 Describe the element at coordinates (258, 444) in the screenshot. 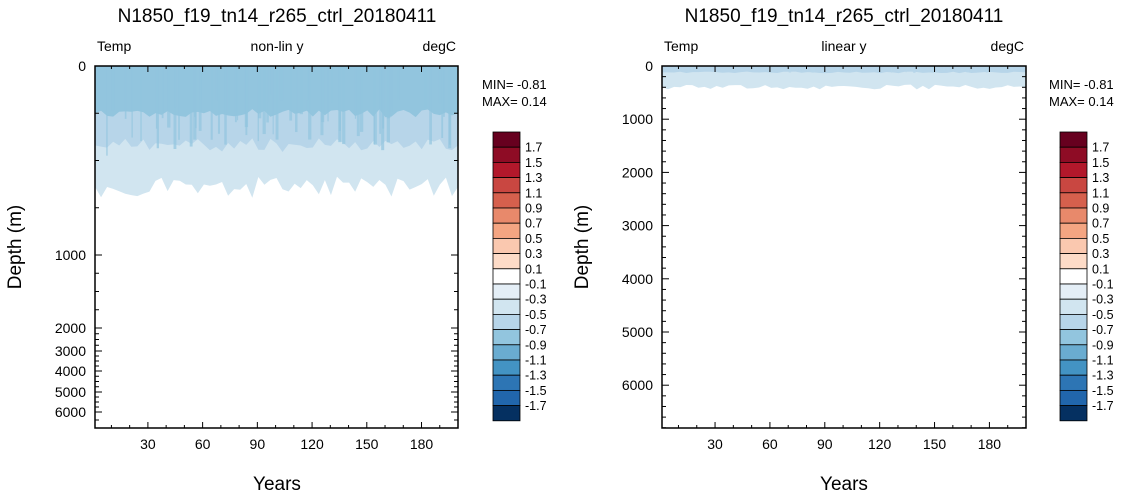

I see `x-tick-label: 90` at that location.